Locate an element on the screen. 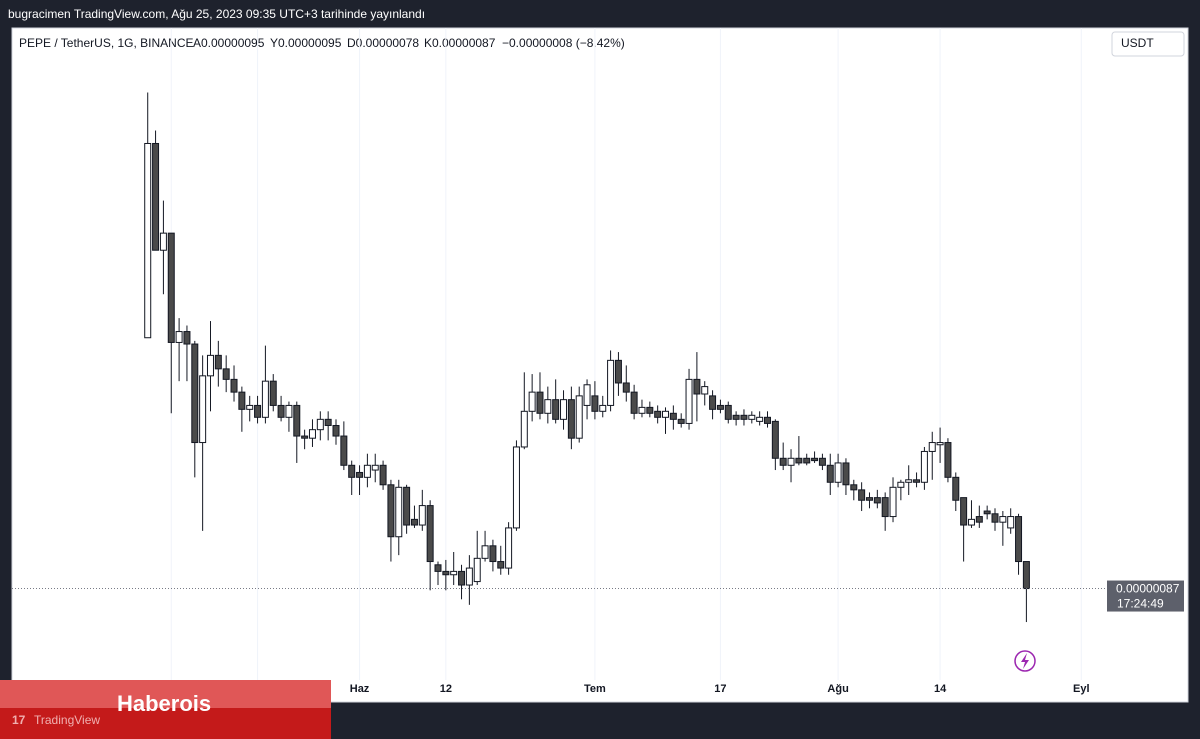 Image resolution: width=1200 pixels, height=739 pixels. banner-bottom is located at coordinates (165, 723).